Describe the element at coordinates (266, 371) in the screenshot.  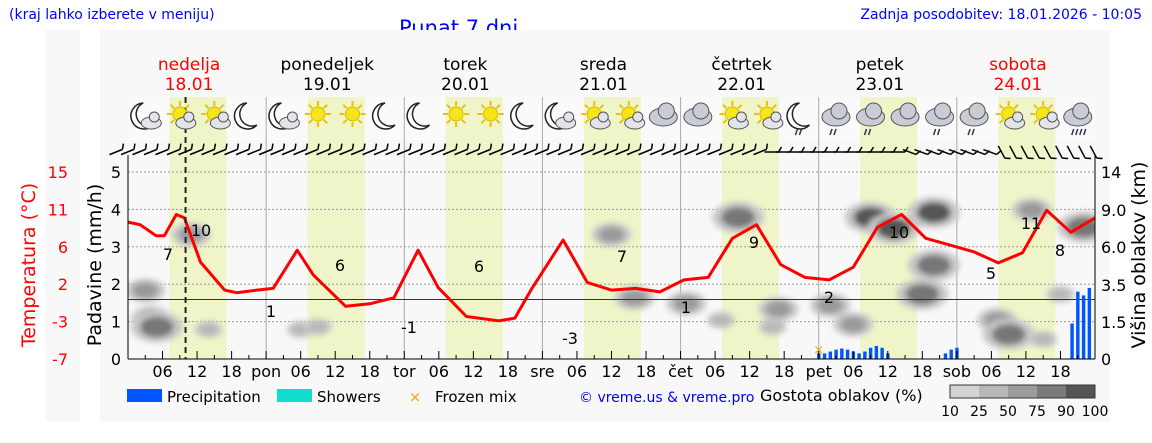
I see `x-tick-label: pon` at that location.